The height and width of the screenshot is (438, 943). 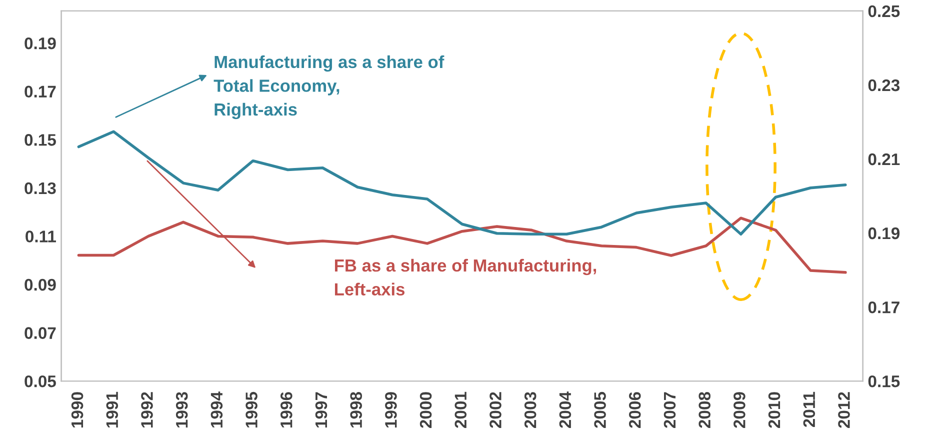 I want to click on x-tick-label: 1999, so click(x=391, y=410).